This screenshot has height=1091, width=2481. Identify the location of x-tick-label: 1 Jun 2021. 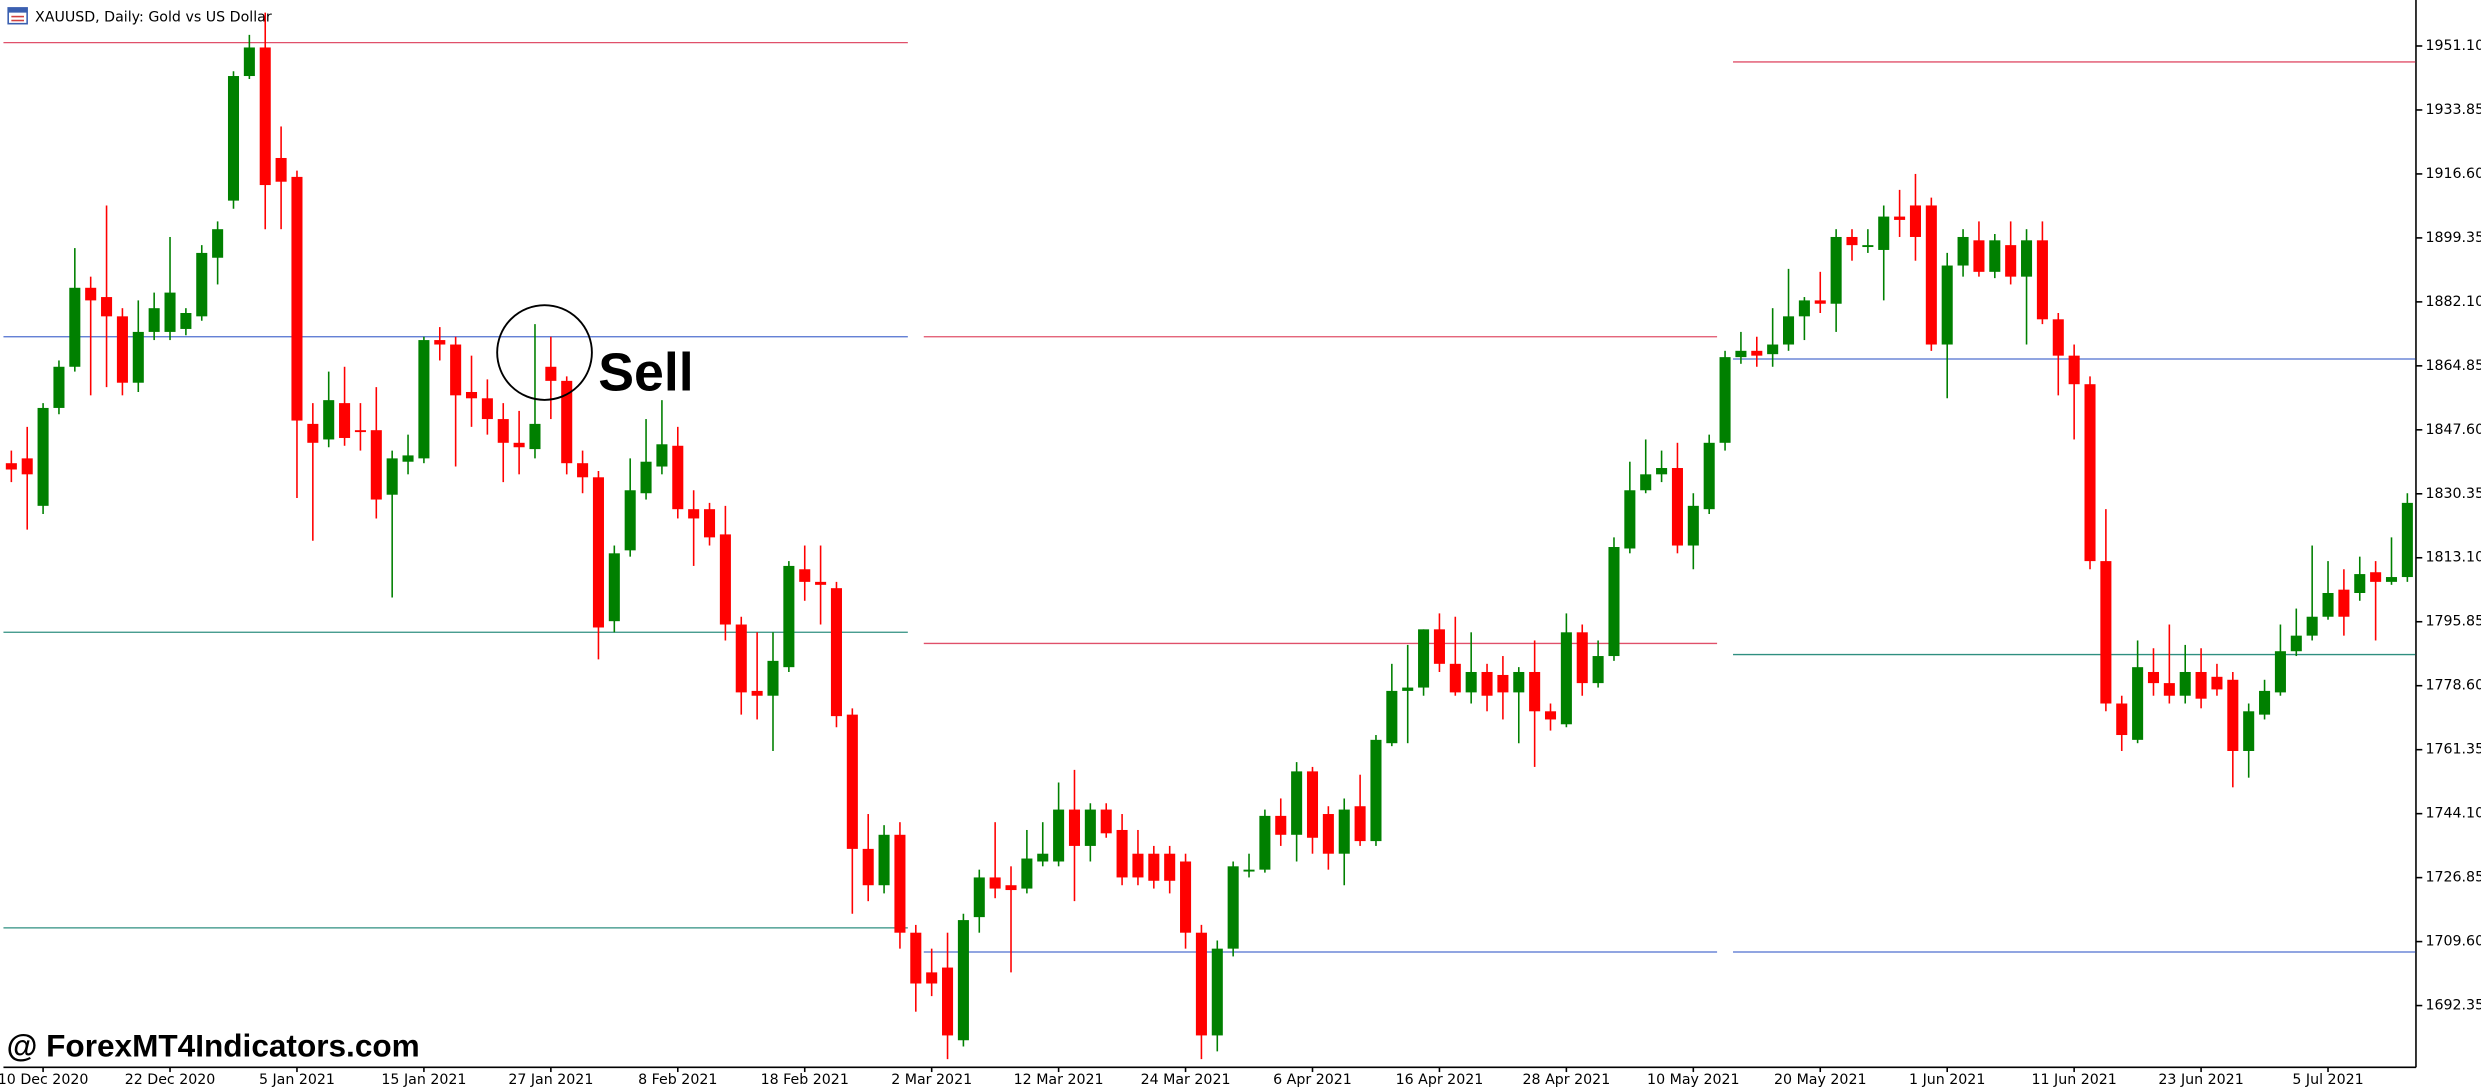
(1947, 1080).